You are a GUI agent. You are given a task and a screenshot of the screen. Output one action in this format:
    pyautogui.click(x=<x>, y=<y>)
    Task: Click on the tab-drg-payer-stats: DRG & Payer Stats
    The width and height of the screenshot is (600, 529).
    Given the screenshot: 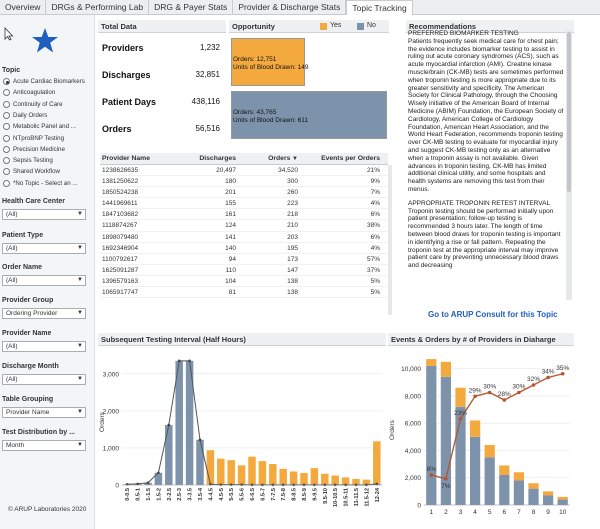 What is the action you would take?
    pyautogui.click(x=191, y=7)
    